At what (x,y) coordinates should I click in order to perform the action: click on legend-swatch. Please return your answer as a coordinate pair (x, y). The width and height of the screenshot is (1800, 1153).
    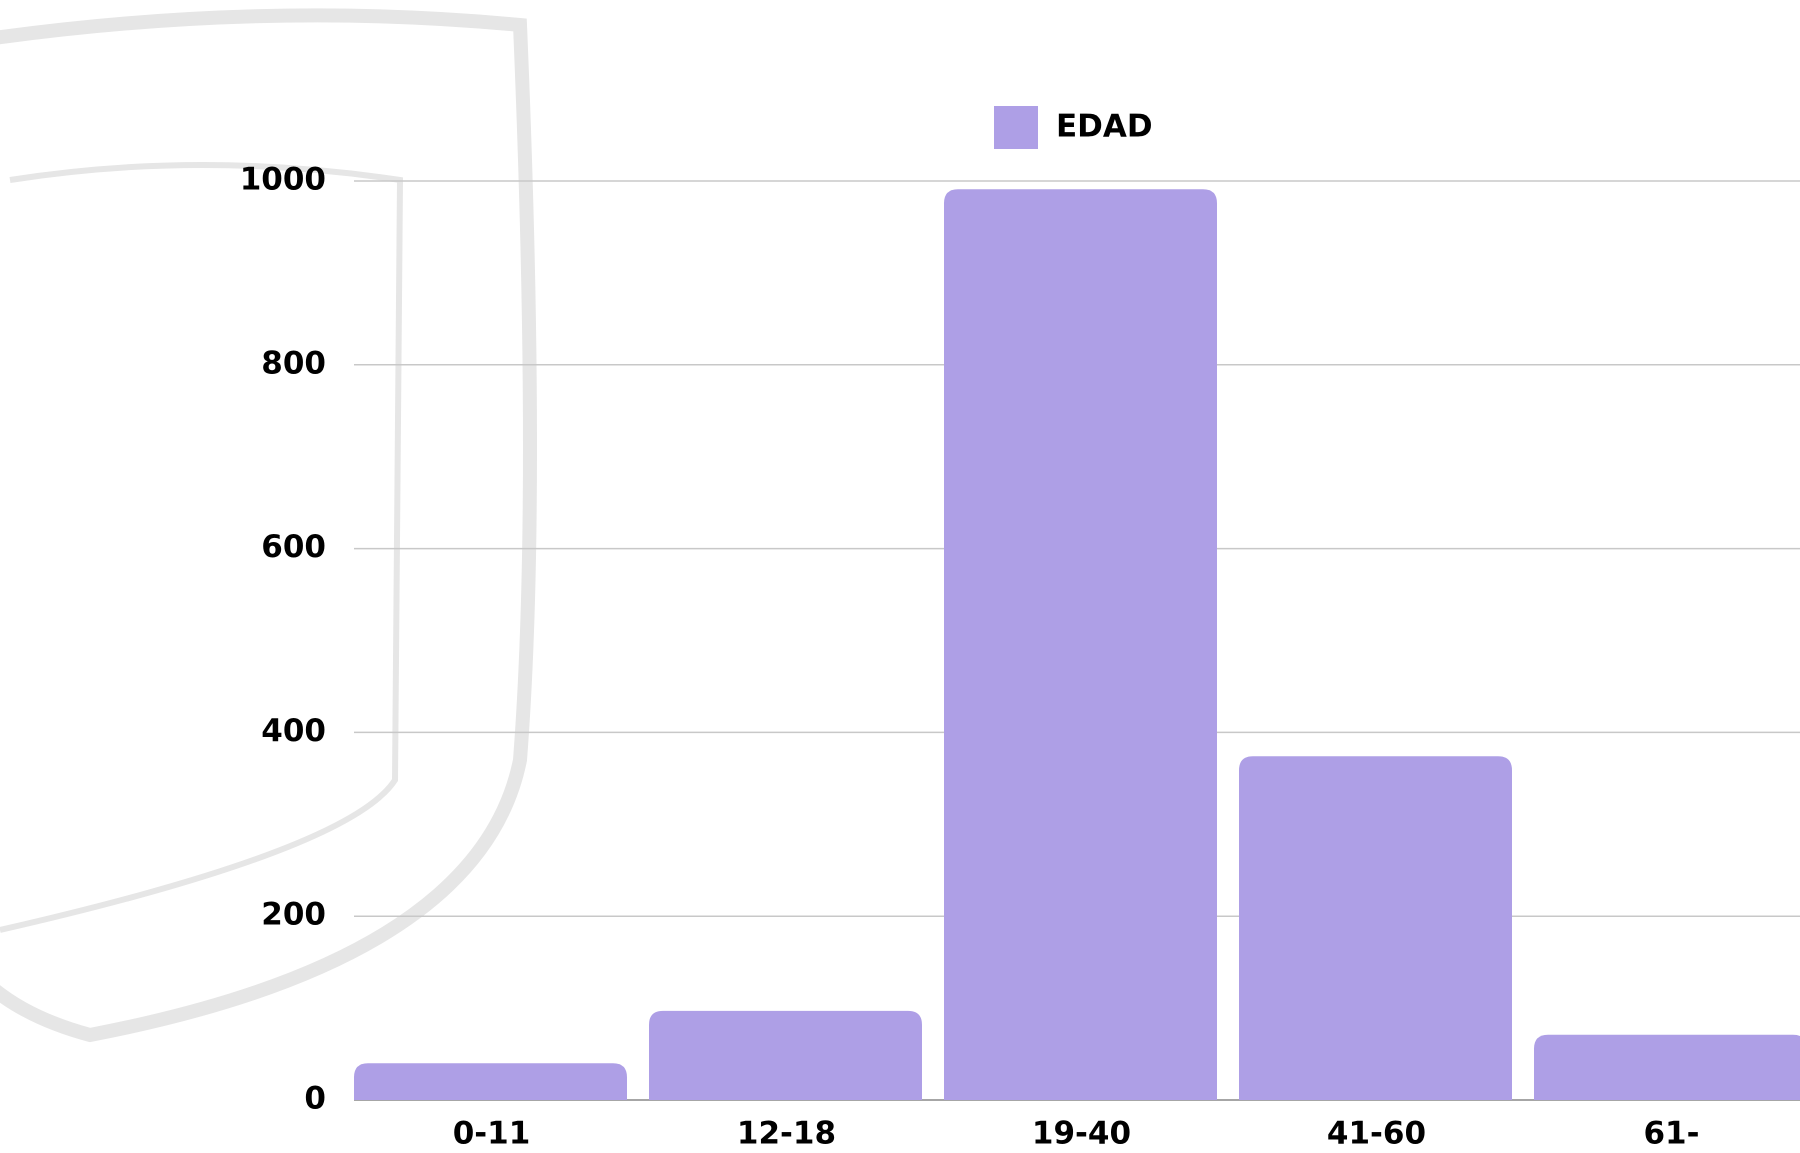
    Looking at the image, I should click on (1016, 127).